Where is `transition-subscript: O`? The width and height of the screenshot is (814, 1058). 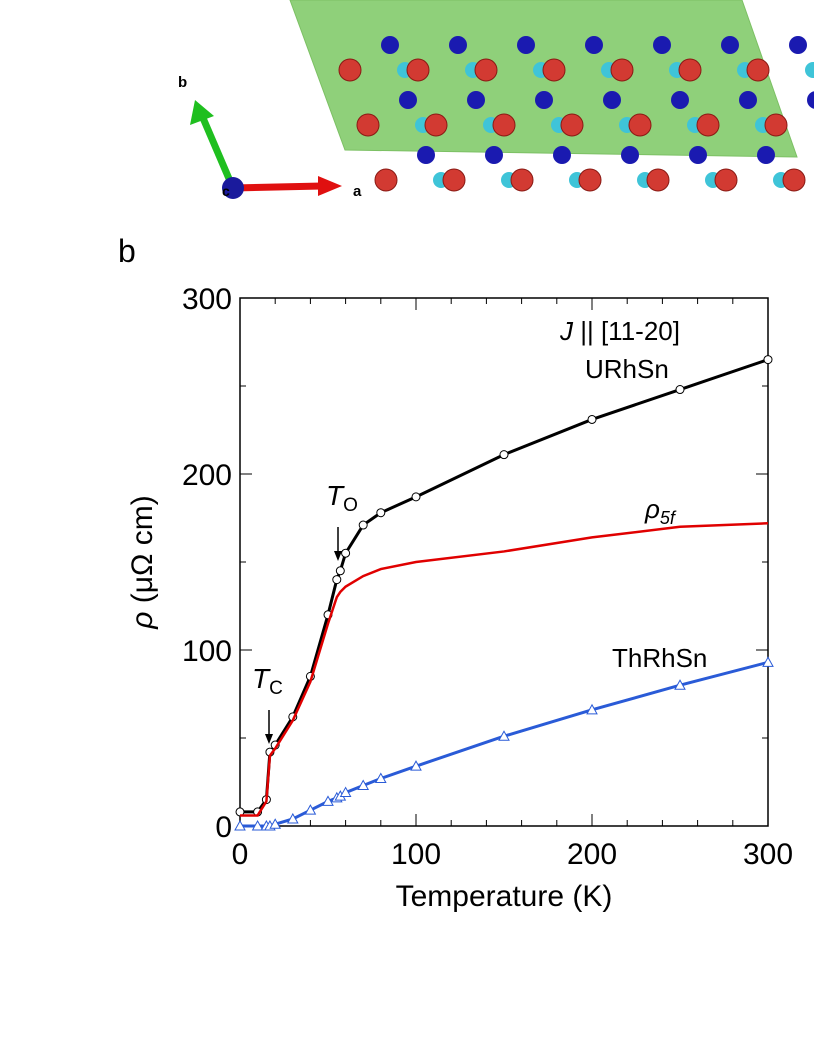 transition-subscript: O is located at coordinates (350, 505).